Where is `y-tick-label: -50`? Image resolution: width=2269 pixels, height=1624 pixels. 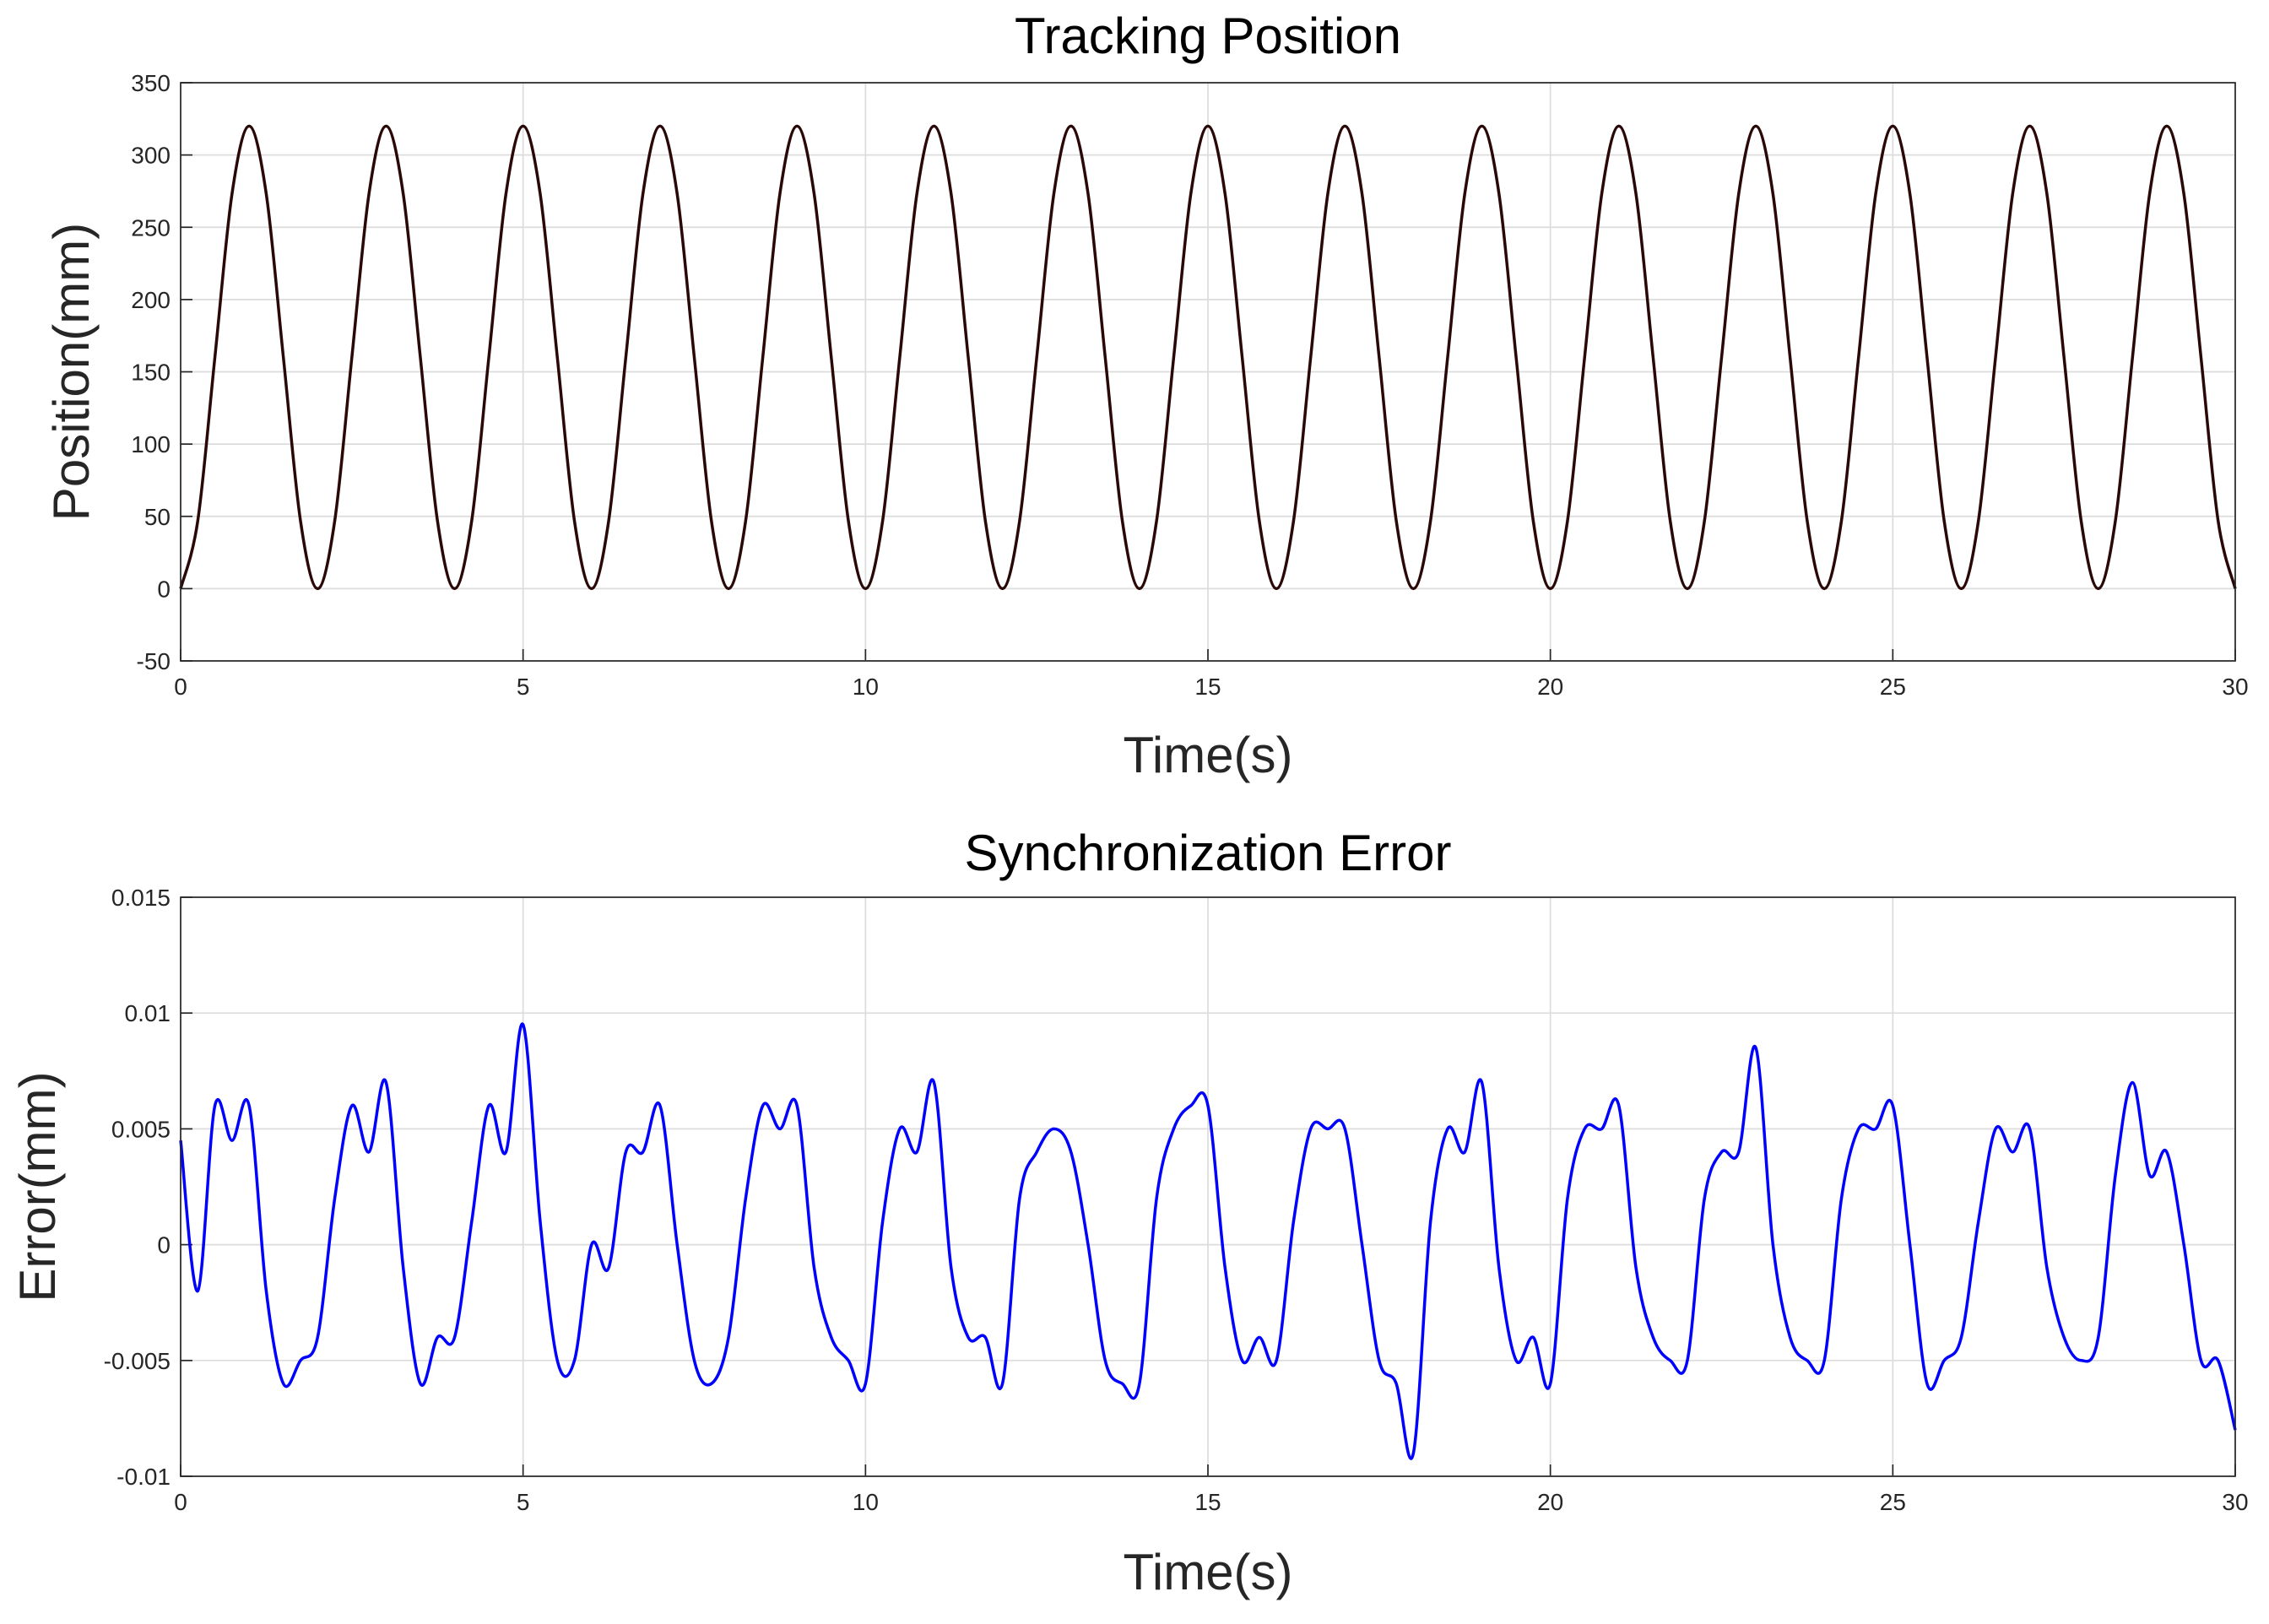 y-tick-label: -50 is located at coordinates (154, 661).